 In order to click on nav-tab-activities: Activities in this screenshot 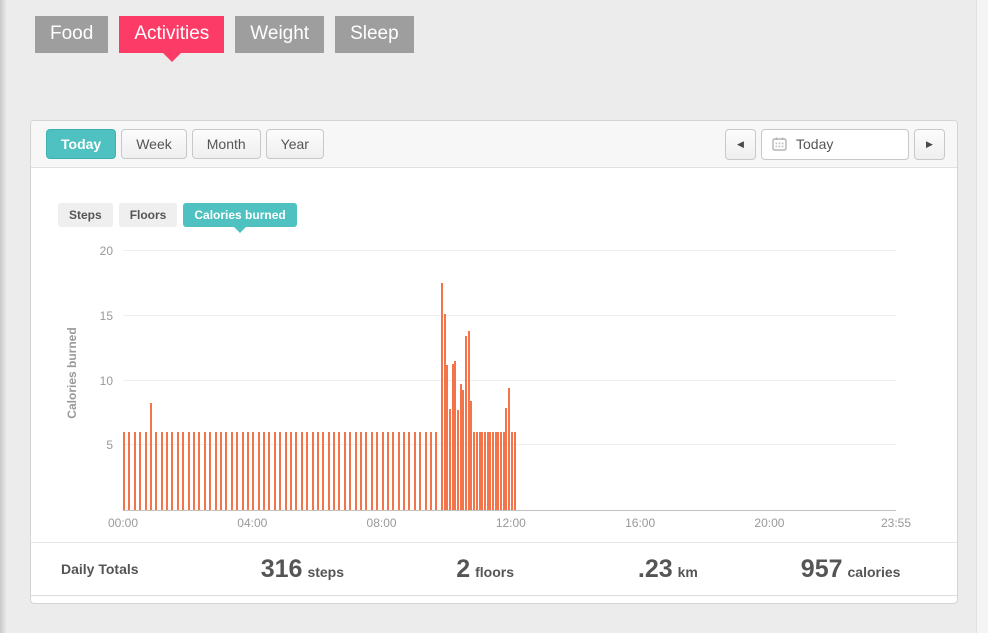, I will do `click(172, 39)`.